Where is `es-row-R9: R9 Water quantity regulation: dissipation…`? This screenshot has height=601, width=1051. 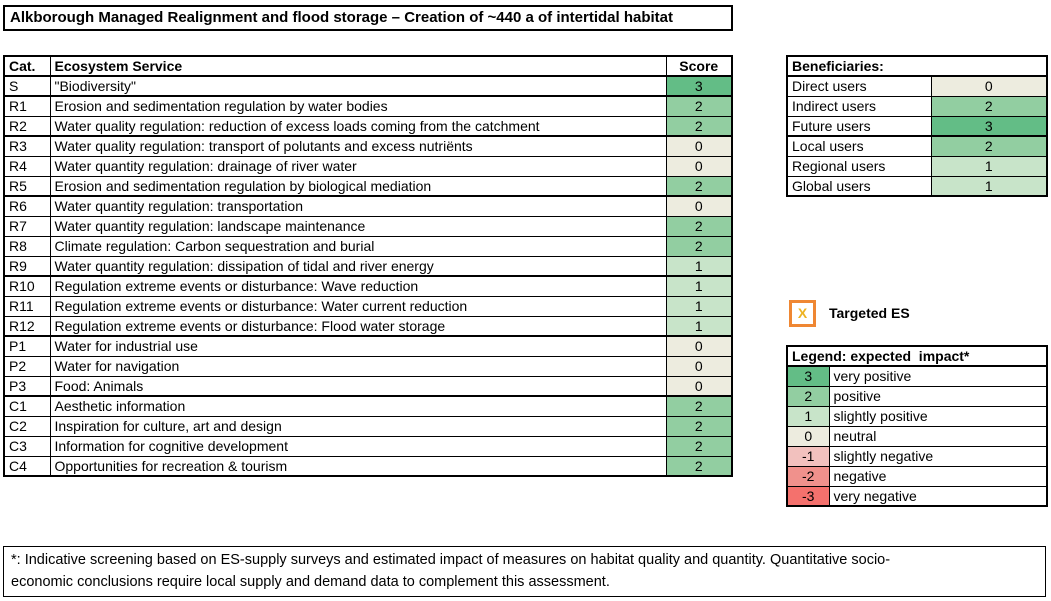
es-row-R9: R9 Water quantity regulation: dissipation… is located at coordinates (368, 266).